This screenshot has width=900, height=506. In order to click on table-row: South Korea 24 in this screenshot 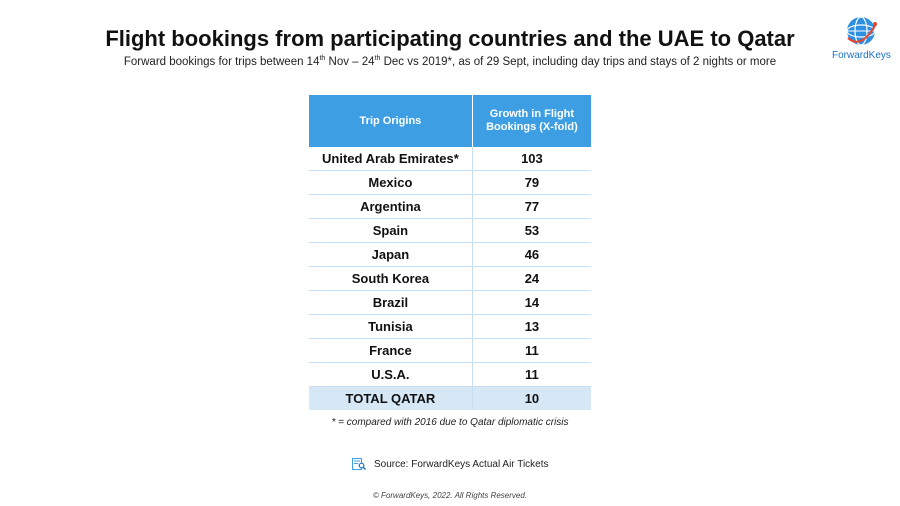, I will do `click(450, 278)`.